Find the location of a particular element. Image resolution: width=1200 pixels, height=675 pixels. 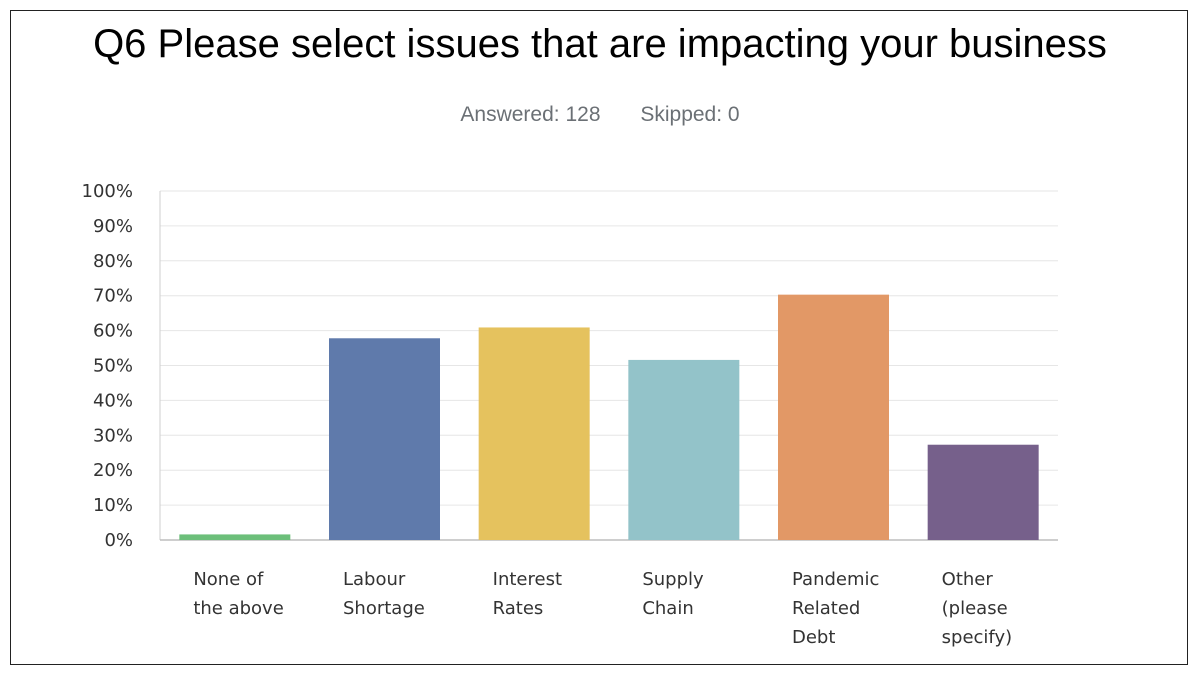

answered-count: Answered: 128 is located at coordinates (530, 114).